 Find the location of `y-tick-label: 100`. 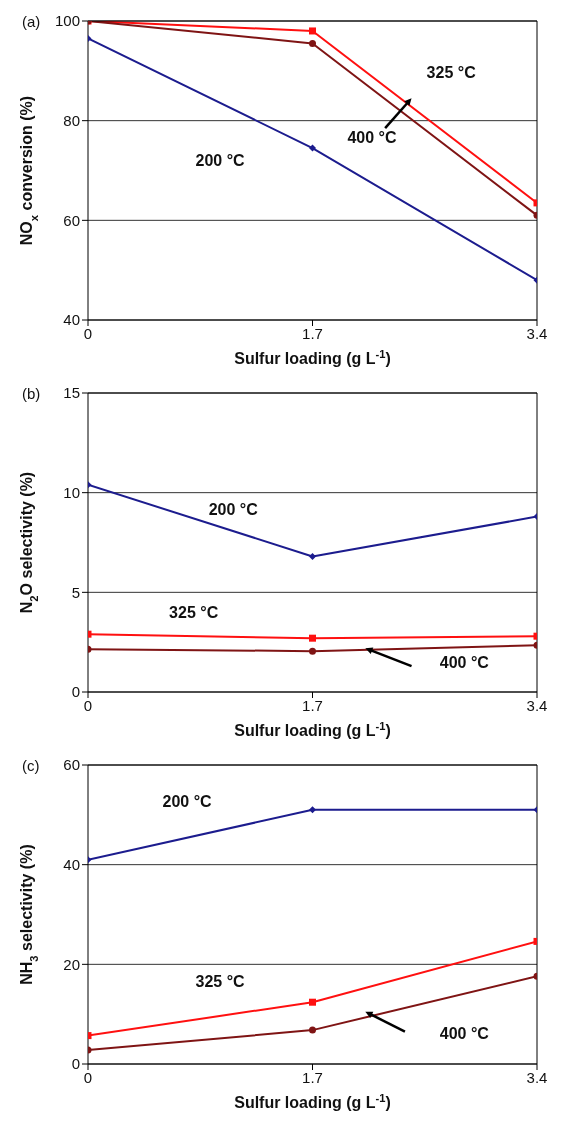

y-tick-label: 100 is located at coordinates (67, 21).